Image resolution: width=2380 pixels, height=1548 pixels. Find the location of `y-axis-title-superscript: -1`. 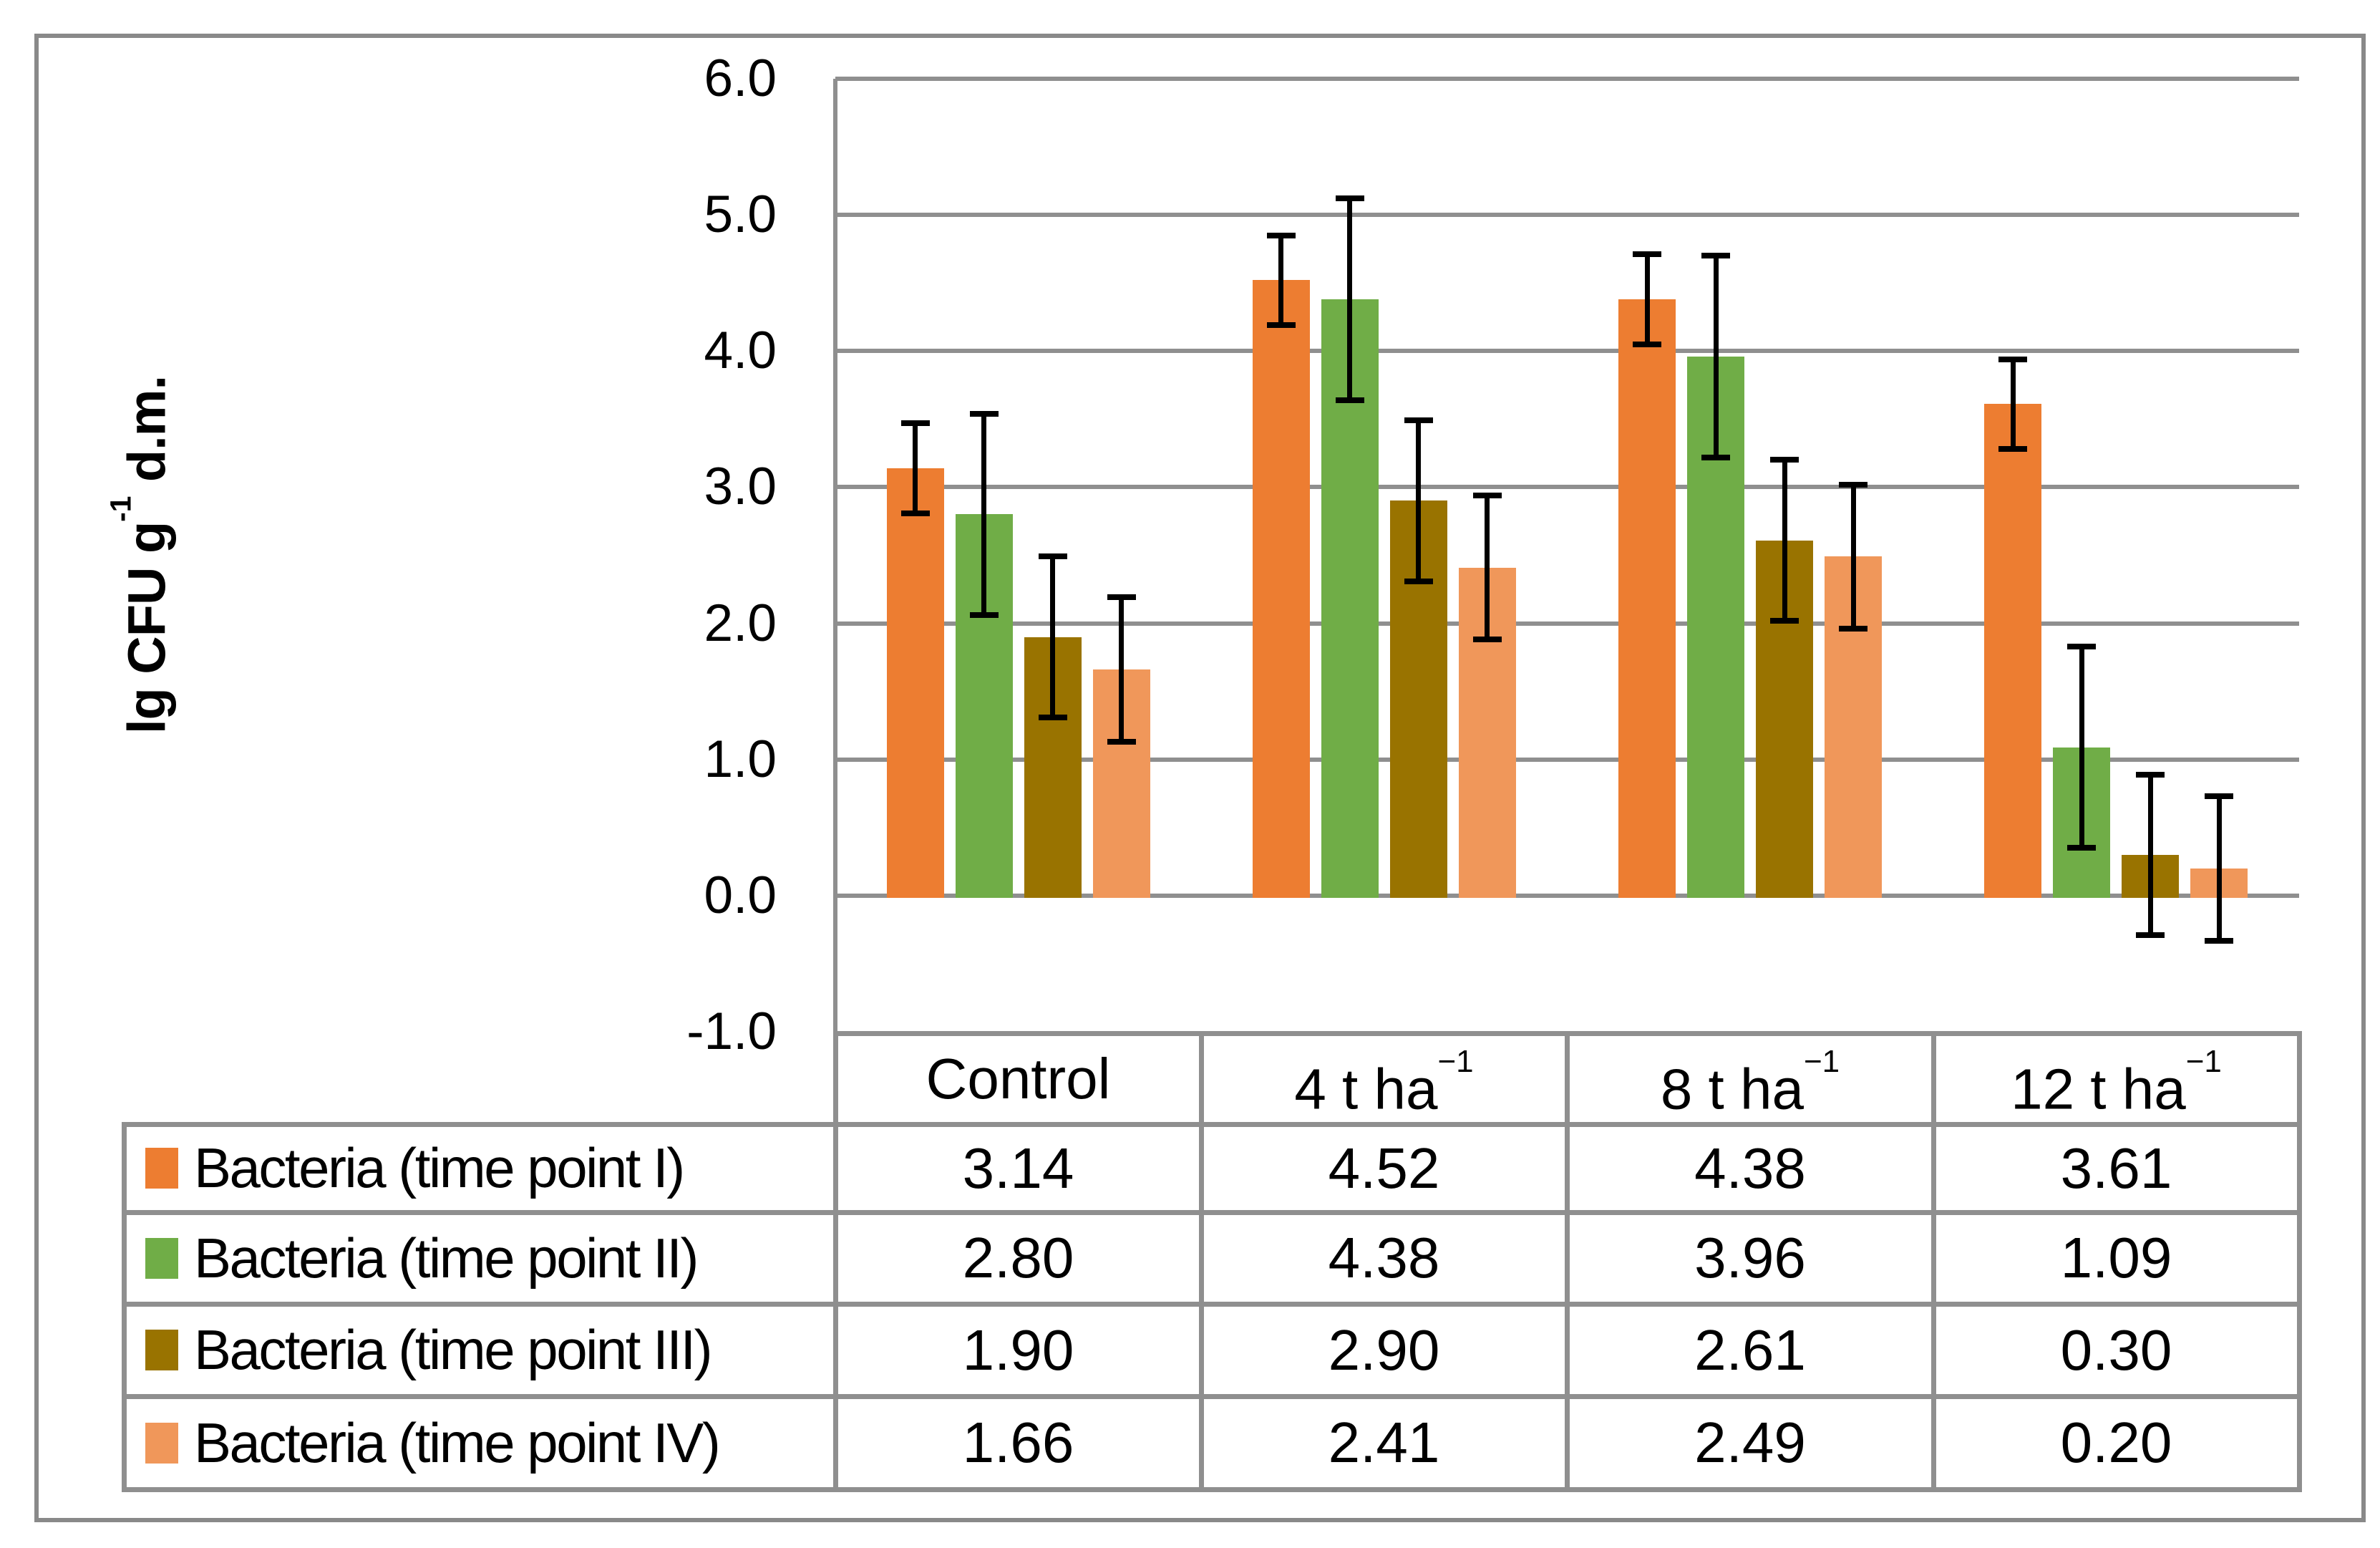

y-axis-title-superscript: -1 is located at coordinates (120, 508).